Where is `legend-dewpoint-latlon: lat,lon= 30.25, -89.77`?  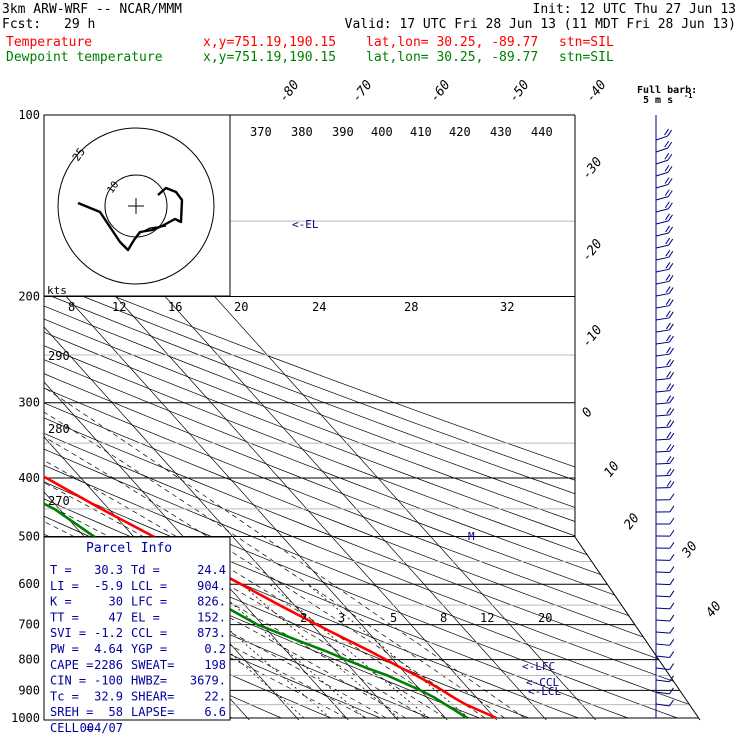
legend-dewpoint-latlon: lat,lon= 30.25, -89.77 is located at coordinates (452, 57).